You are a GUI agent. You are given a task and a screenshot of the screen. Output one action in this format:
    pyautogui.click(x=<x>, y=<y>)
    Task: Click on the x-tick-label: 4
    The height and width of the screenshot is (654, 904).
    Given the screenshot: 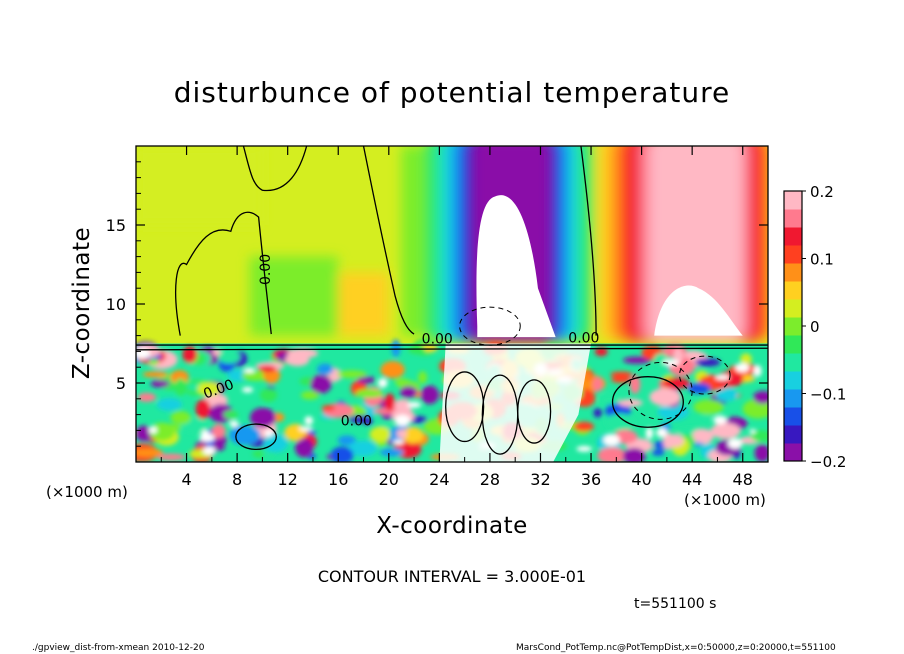 What is the action you would take?
    pyautogui.click(x=186, y=479)
    